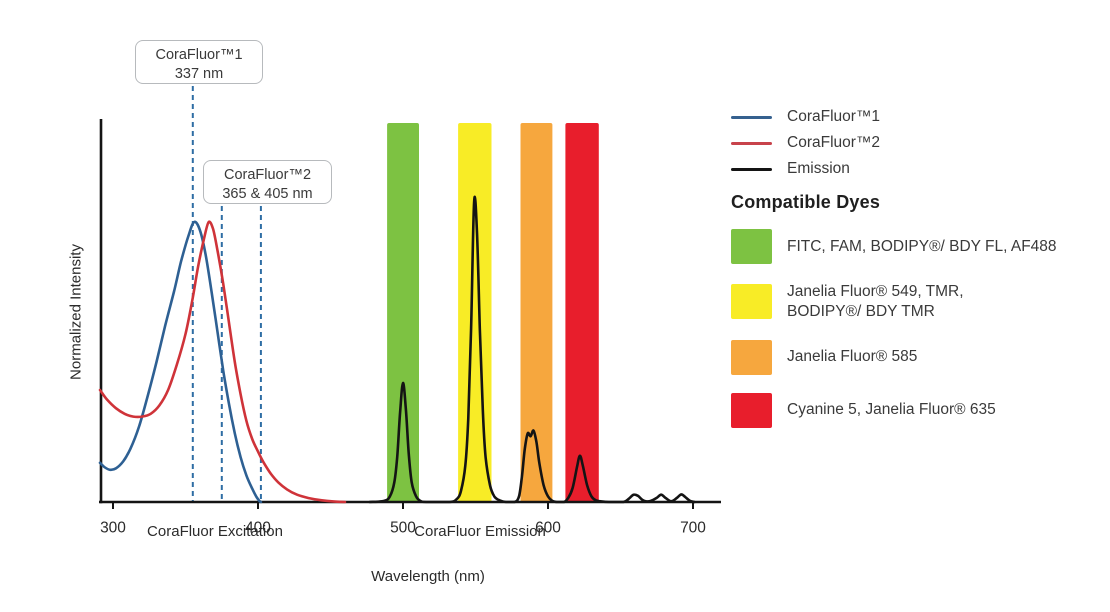 The image size is (1110, 612). I want to click on callout-corafluor2-title: CoraFluor™2, so click(267, 175).